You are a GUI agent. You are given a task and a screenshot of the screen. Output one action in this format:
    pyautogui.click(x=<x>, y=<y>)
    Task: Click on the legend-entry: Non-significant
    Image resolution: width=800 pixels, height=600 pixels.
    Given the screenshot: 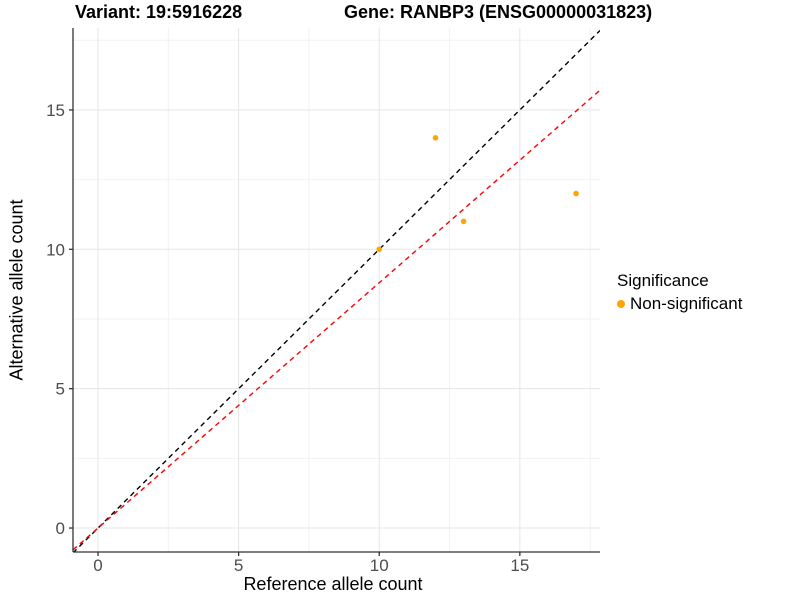 What is the action you would take?
    pyautogui.click(x=679, y=304)
    